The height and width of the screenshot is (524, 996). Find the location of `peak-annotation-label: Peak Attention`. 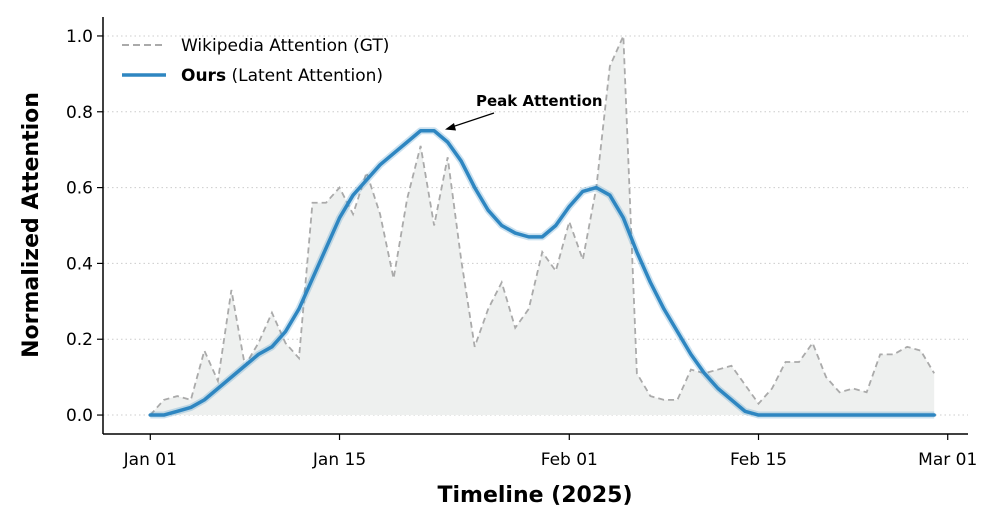

peak-annotation-label: Peak Attention is located at coordinates (539, 101).